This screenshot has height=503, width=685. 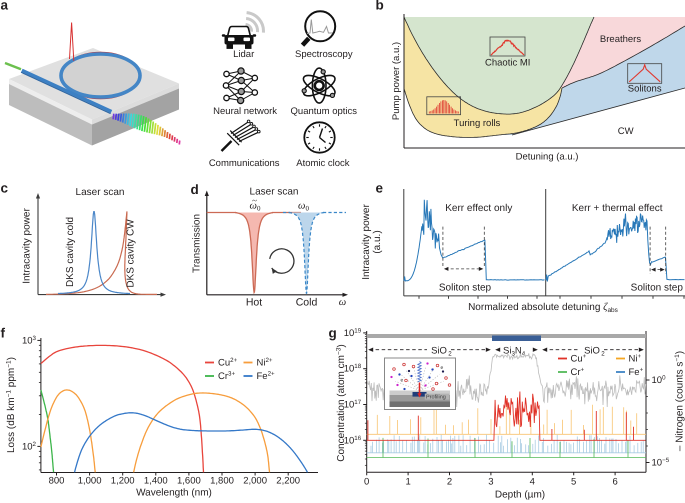 What do you see at coordinates (244, 163) in the screenshot?
I see `svg-text: Communications` at bounding box center [244, 163].